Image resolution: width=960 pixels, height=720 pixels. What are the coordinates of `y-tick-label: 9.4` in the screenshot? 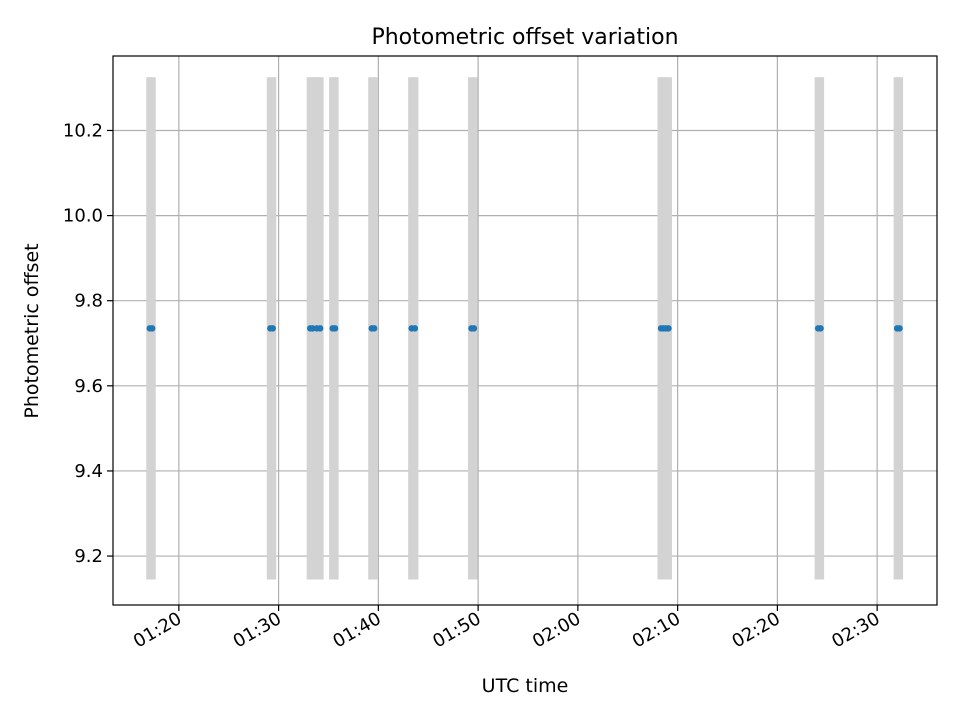 It's located at (88, 471).